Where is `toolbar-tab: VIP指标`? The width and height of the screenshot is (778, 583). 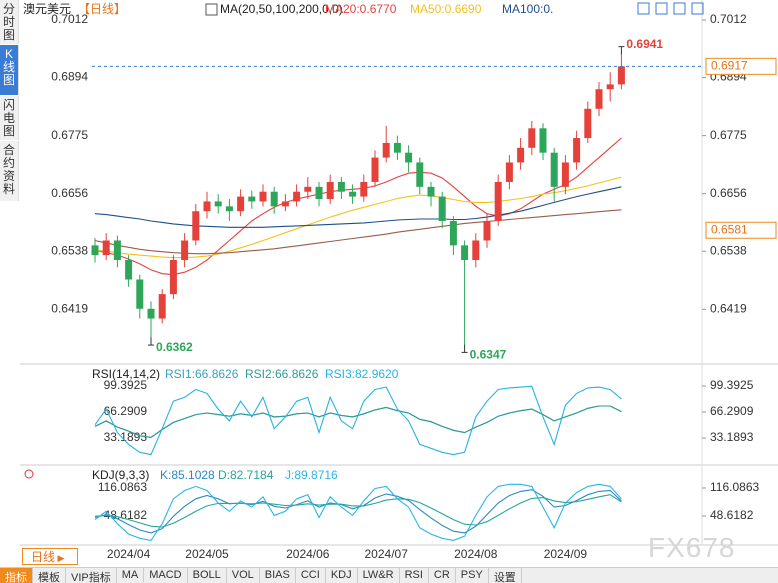
toolbar-tab: VIP指标 is located at coordinates (91, 575).